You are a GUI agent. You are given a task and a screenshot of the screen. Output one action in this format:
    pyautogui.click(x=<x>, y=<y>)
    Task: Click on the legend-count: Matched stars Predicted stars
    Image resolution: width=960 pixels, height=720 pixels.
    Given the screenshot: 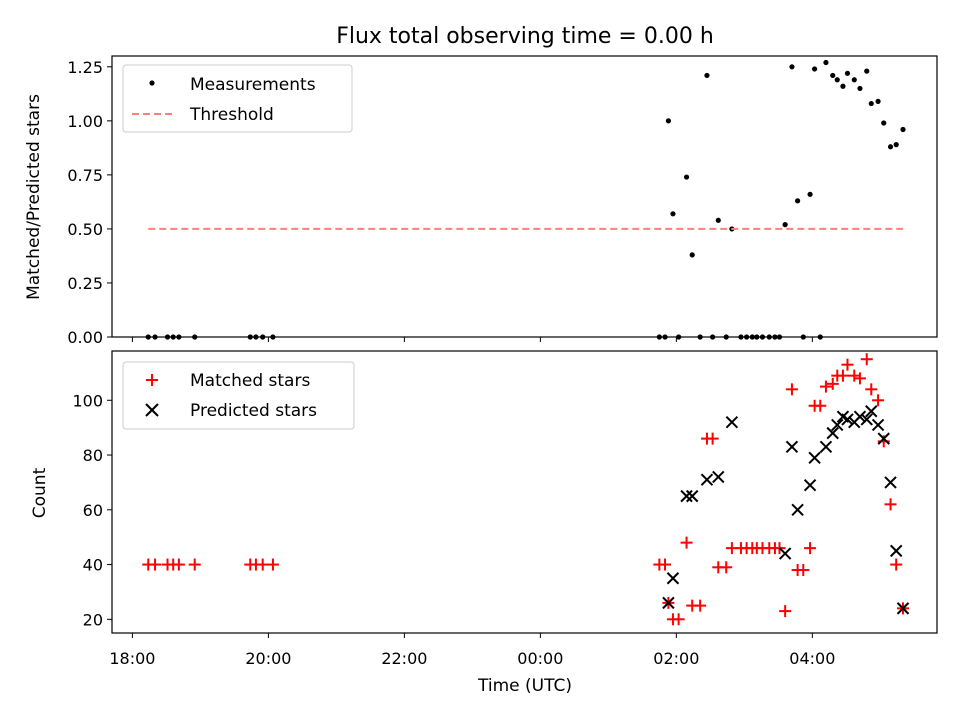 What is the action you would take?
    pyautogui.click(x=238, y=395)
    